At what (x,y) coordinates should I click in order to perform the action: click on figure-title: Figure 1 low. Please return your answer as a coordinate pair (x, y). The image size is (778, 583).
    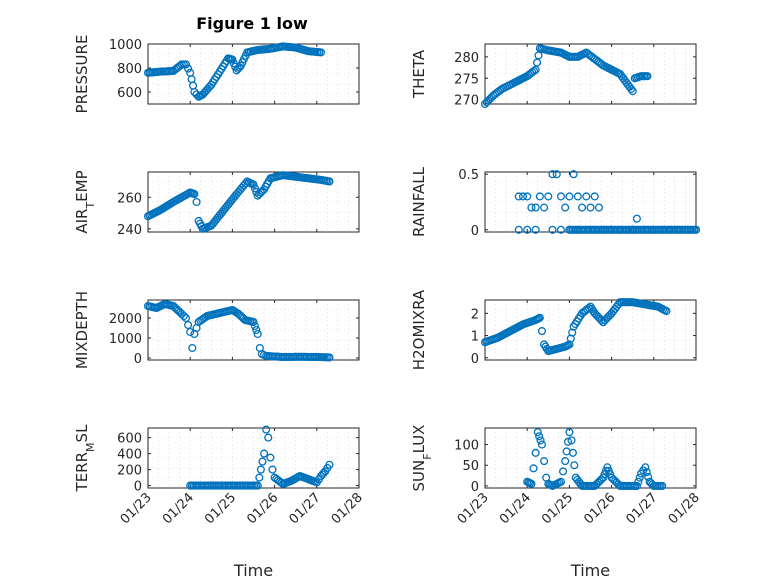
    Looking at the image, I should click on (252, 23).